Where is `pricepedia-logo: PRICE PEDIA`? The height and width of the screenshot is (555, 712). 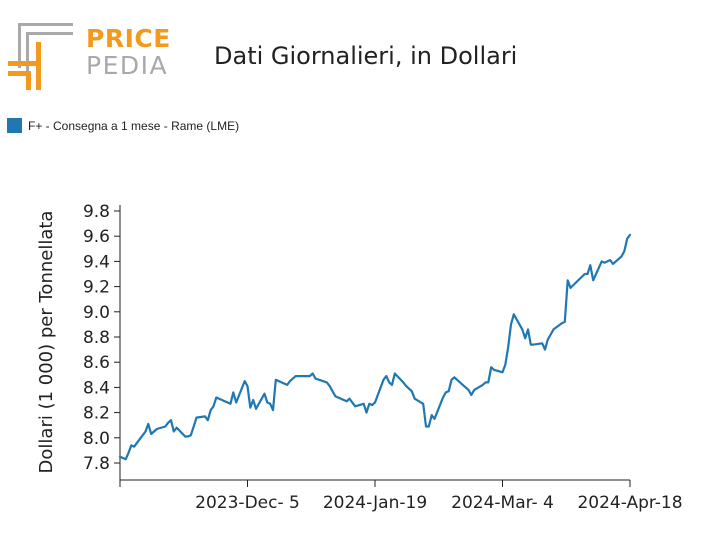 pricepedia-logo: PRICE PEDIA is located at coordinates (89, 57).